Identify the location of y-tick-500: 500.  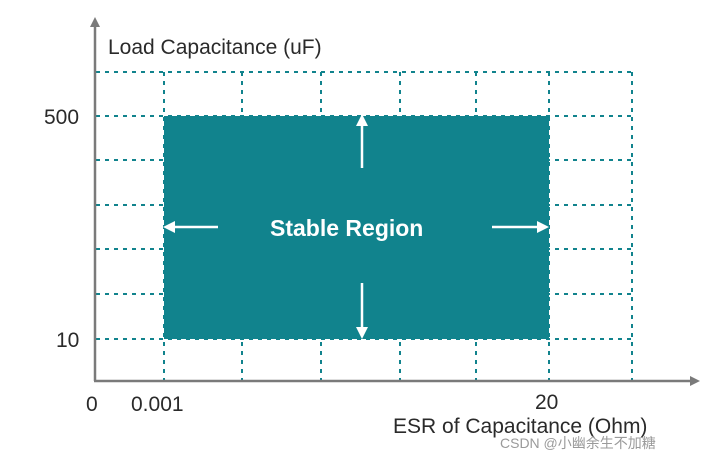
(62, 117).